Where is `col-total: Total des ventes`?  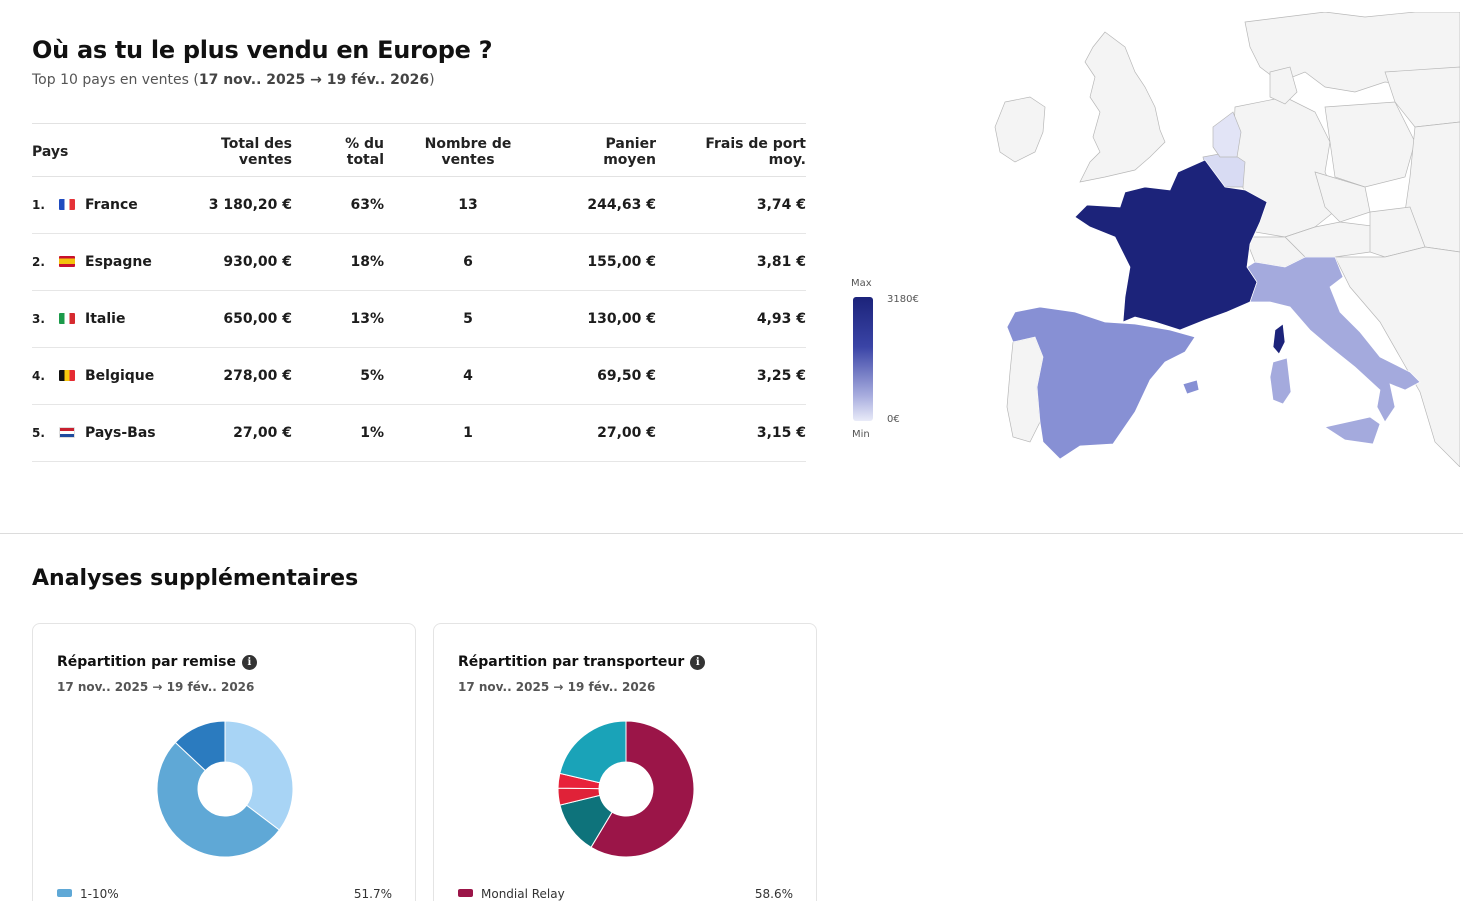
col-total: Total des ventes is located at coordinates (247, 150).